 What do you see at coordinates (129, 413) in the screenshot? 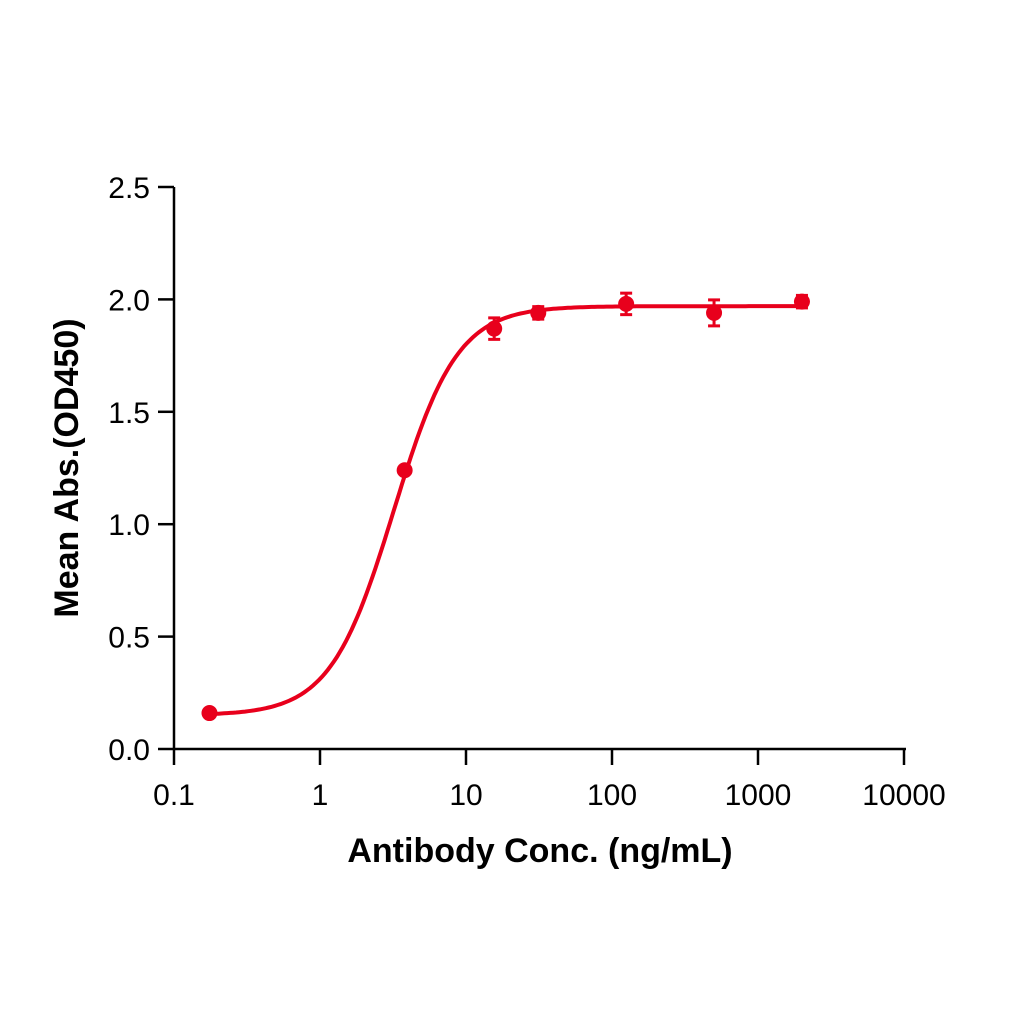
I see `y-tick-label: 1.5` at bounding box center [129, 413].